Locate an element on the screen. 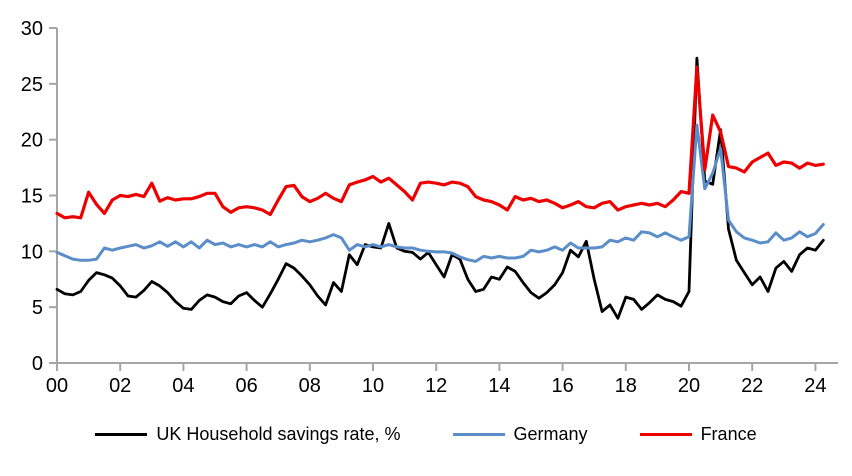  y-tick-label: 25 is located at coordinates (32, 85).